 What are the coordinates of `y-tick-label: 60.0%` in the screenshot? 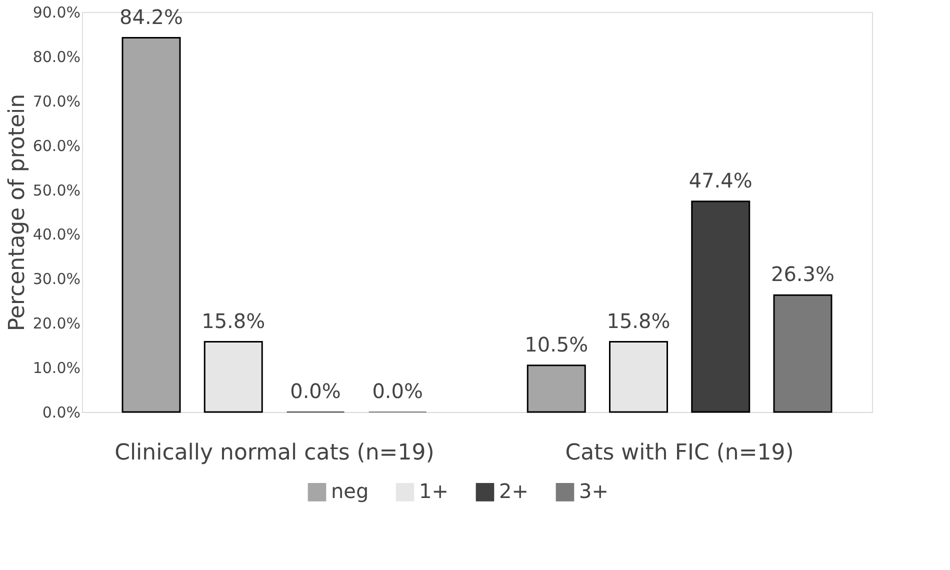 It's located at (56, 145).